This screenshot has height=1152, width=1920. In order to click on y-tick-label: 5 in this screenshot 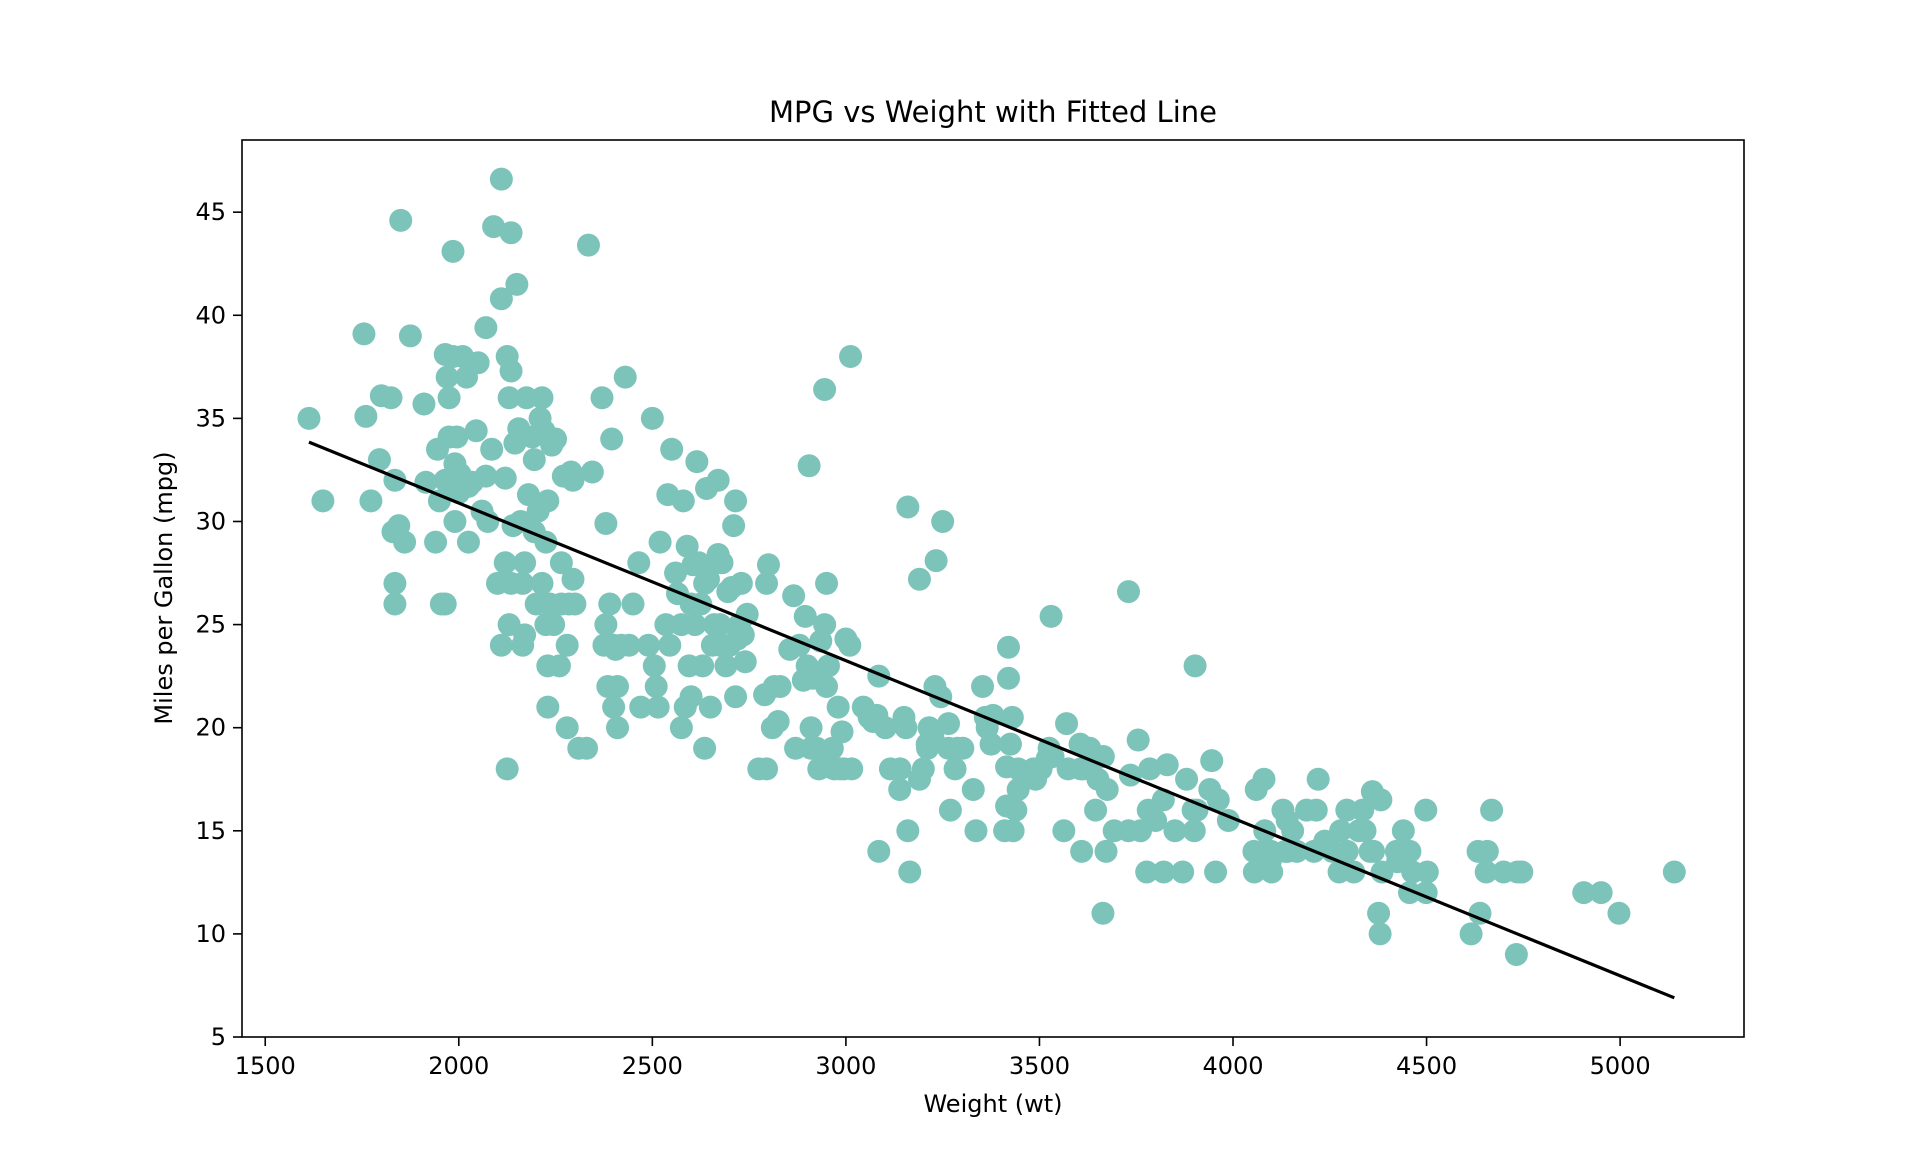, I will do `click(218, 1037)`.